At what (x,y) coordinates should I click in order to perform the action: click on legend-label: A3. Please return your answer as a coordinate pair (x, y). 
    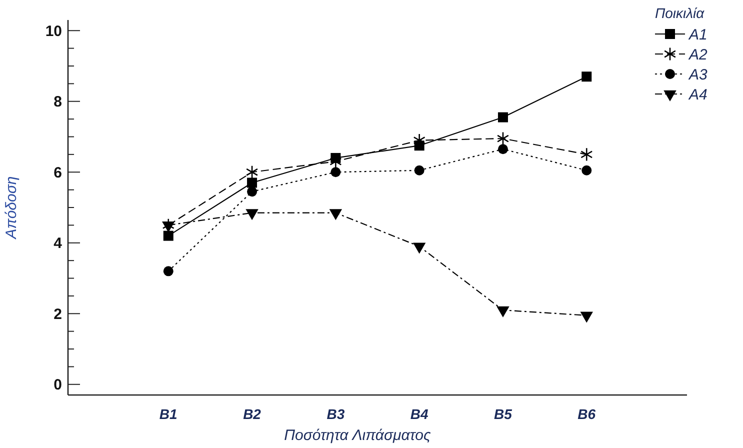
    Looking at the image, I should click on (698, 75).